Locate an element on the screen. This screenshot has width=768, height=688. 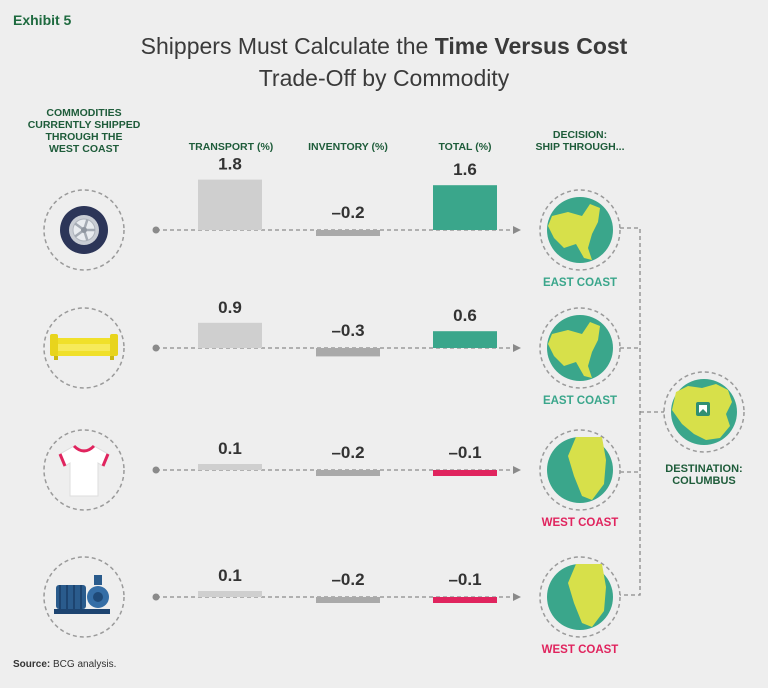
destination-label-2: COLUMBUS is located at coordinates (704, 481).